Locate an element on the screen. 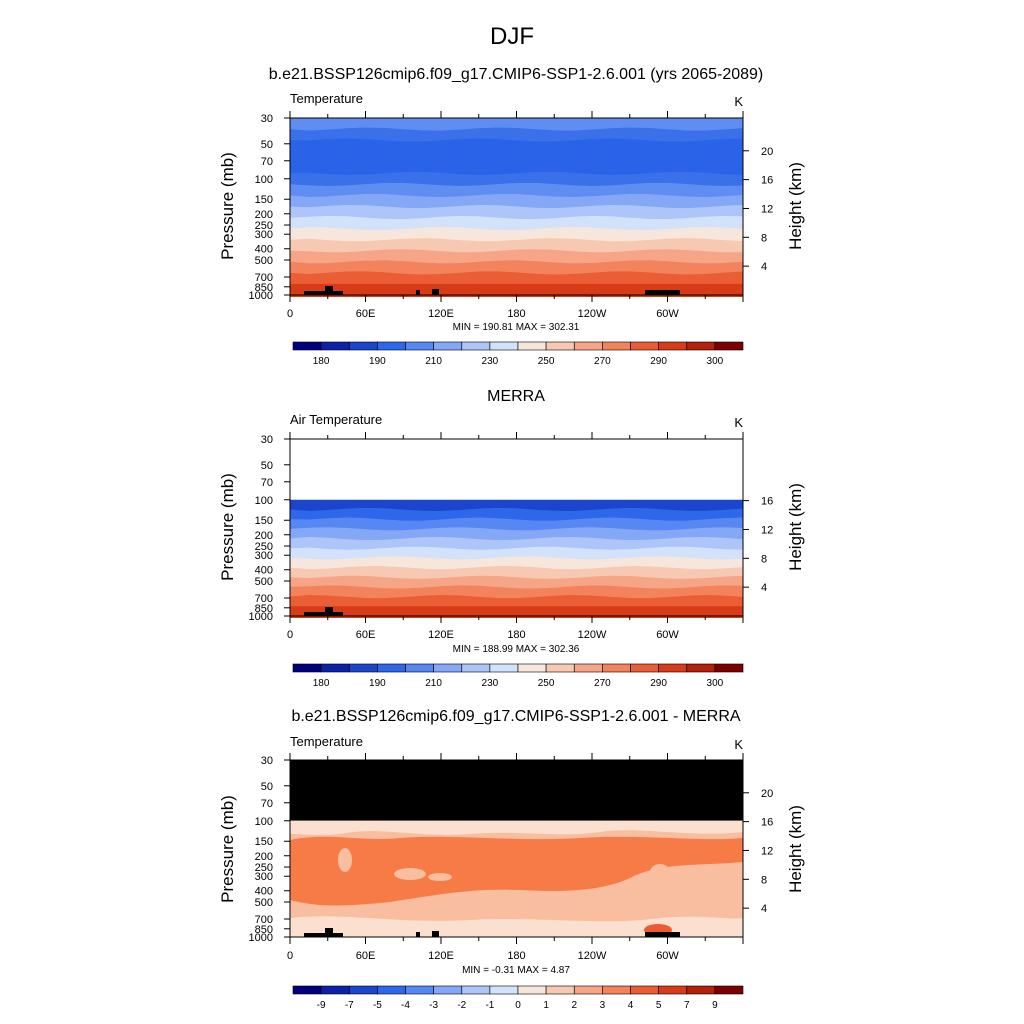  y-tick-label: 300 is located at coordinates (264, 877).